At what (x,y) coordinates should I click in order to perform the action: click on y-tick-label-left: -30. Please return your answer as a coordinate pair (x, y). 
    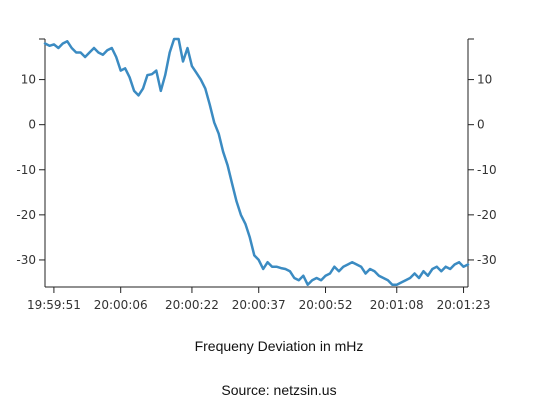
    Looking at the image, I should click on (26, 260).